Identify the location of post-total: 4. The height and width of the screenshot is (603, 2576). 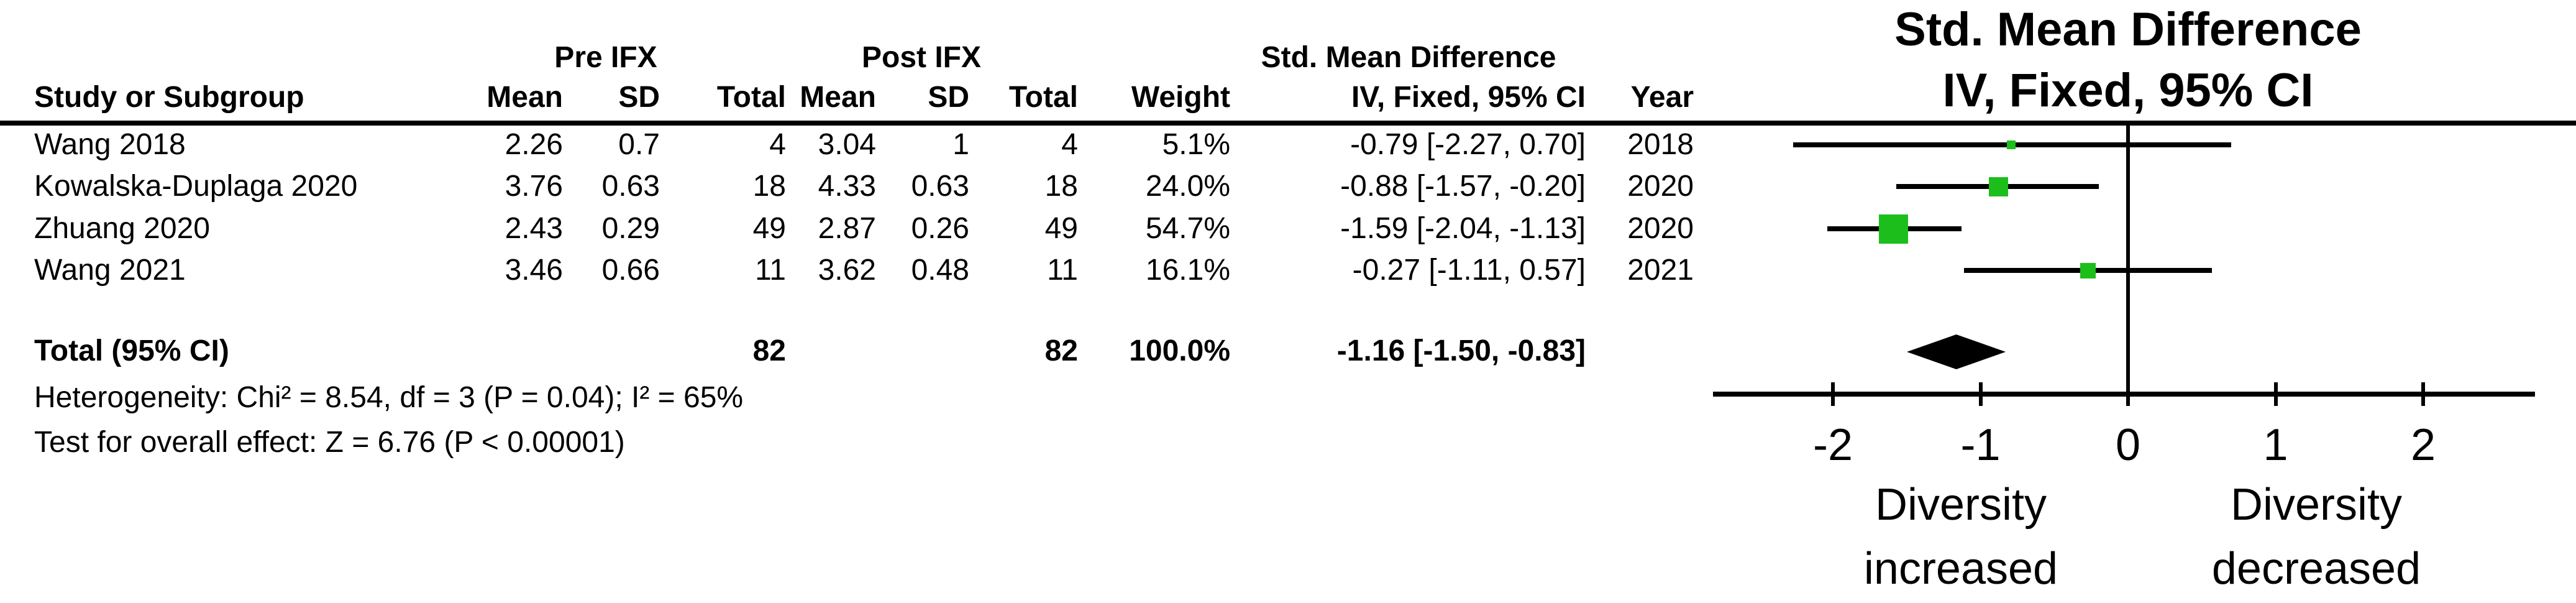
(1069, 144).